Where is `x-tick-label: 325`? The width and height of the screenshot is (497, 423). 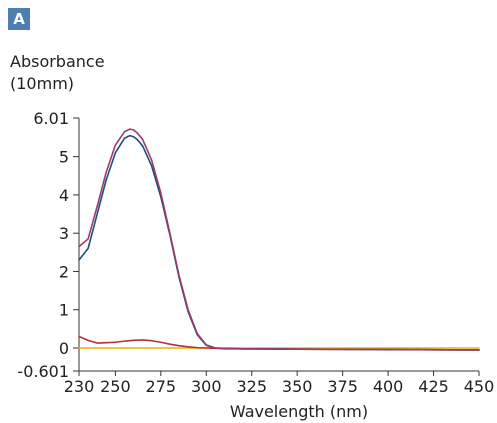 x-tick-label: 325 is located at coordinates (251, 386).